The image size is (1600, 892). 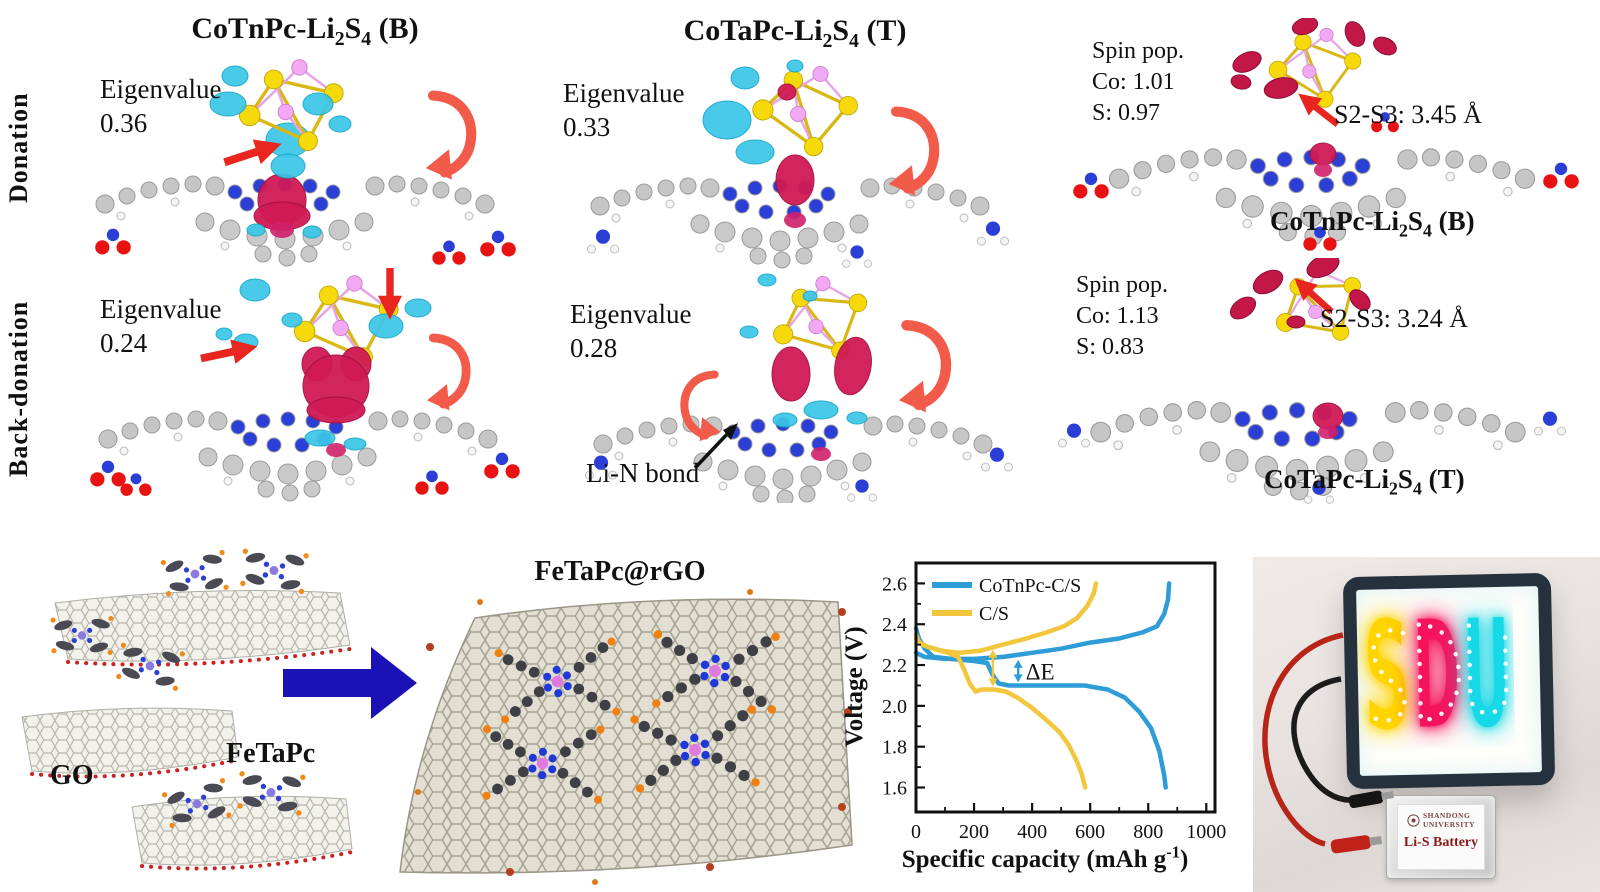 I want to click on red-wire, so click(x=1303, y=739).